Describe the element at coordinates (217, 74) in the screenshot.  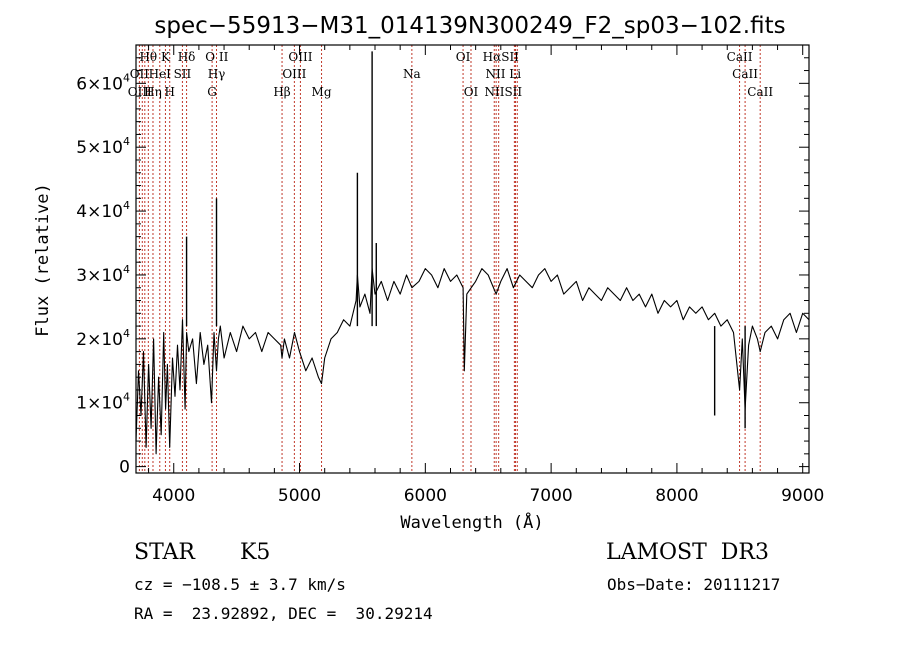
I see `spectral-line-label: Hγ` at that location.